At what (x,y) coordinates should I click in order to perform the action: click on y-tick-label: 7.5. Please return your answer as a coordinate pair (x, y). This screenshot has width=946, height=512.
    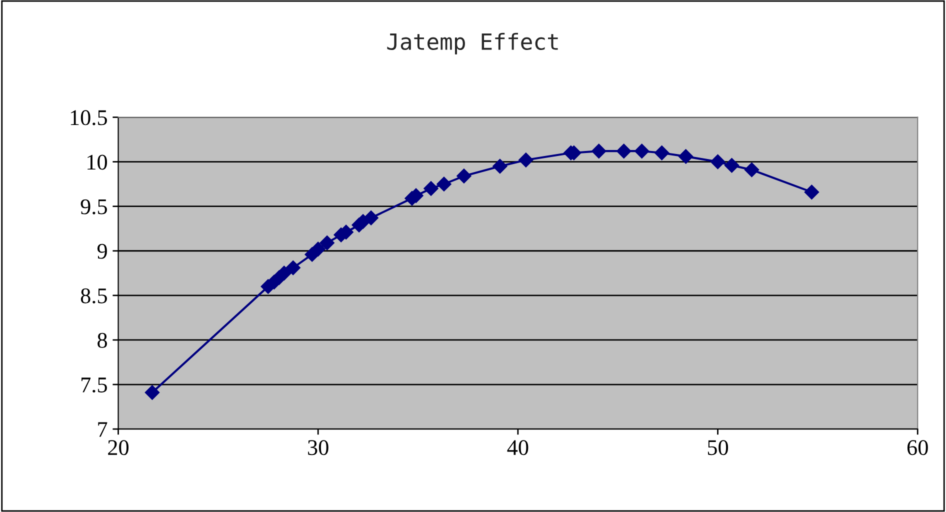
    Looking at the image, I should click on (94, 385).